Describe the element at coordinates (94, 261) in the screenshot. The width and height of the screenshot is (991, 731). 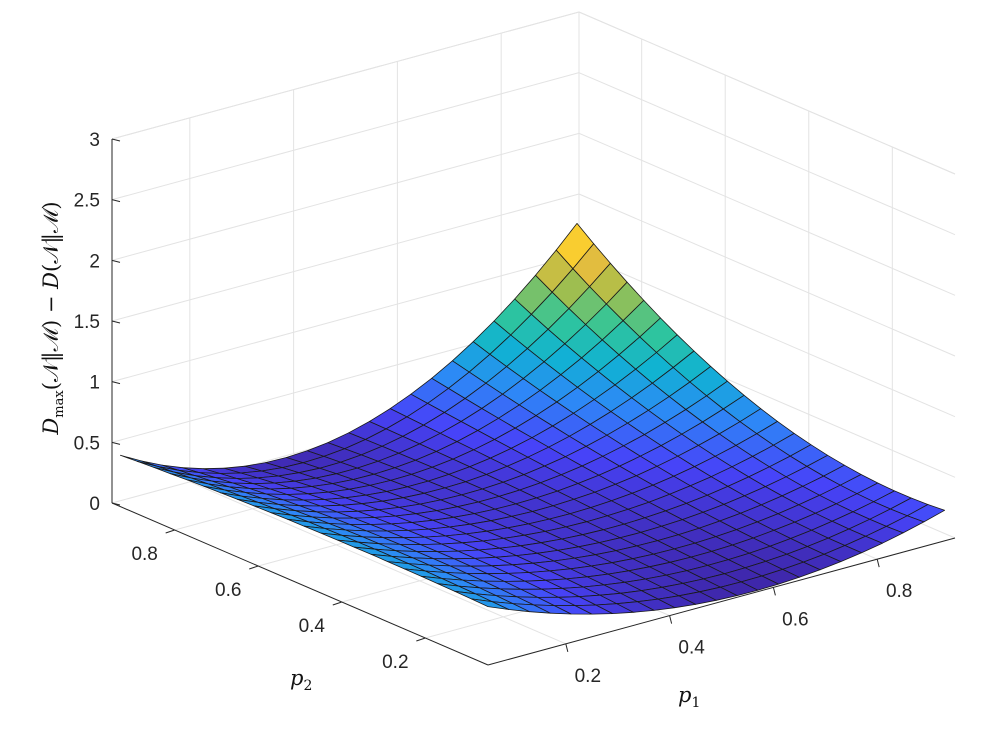
I see `z-tick-label: 2` at that location.